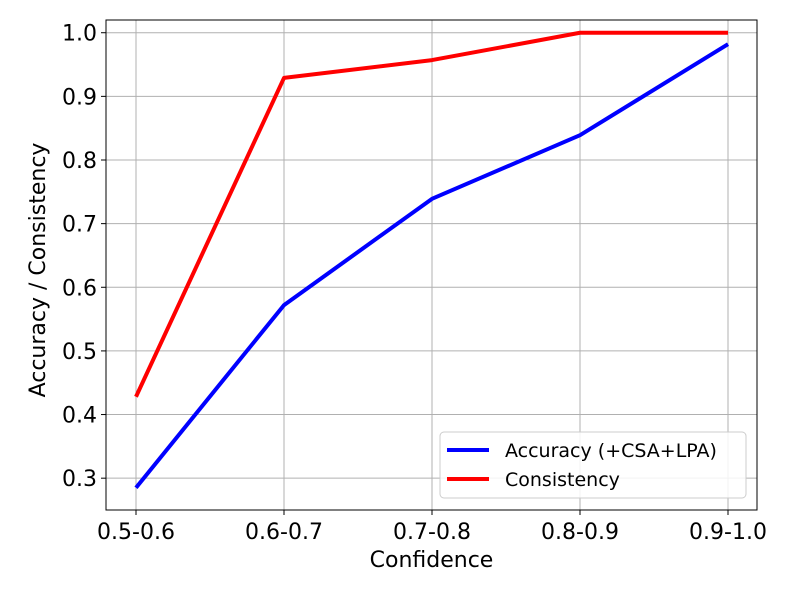 This screenshot has width=800, height=604. I want to click on x-tick-label: 0.8-0.9, so click(580, 532).